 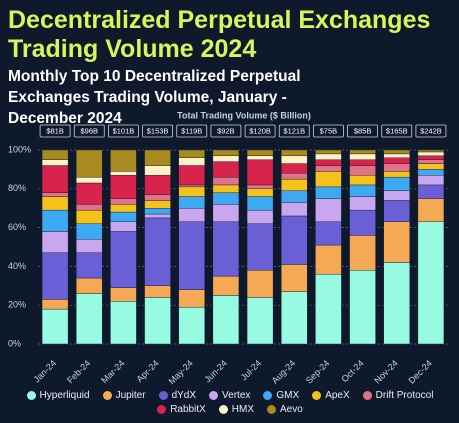 What do you see at coordinates (17, 305) in the screenshot?
I see `y-tick-label: 20%` at bounding box center [17, 305].